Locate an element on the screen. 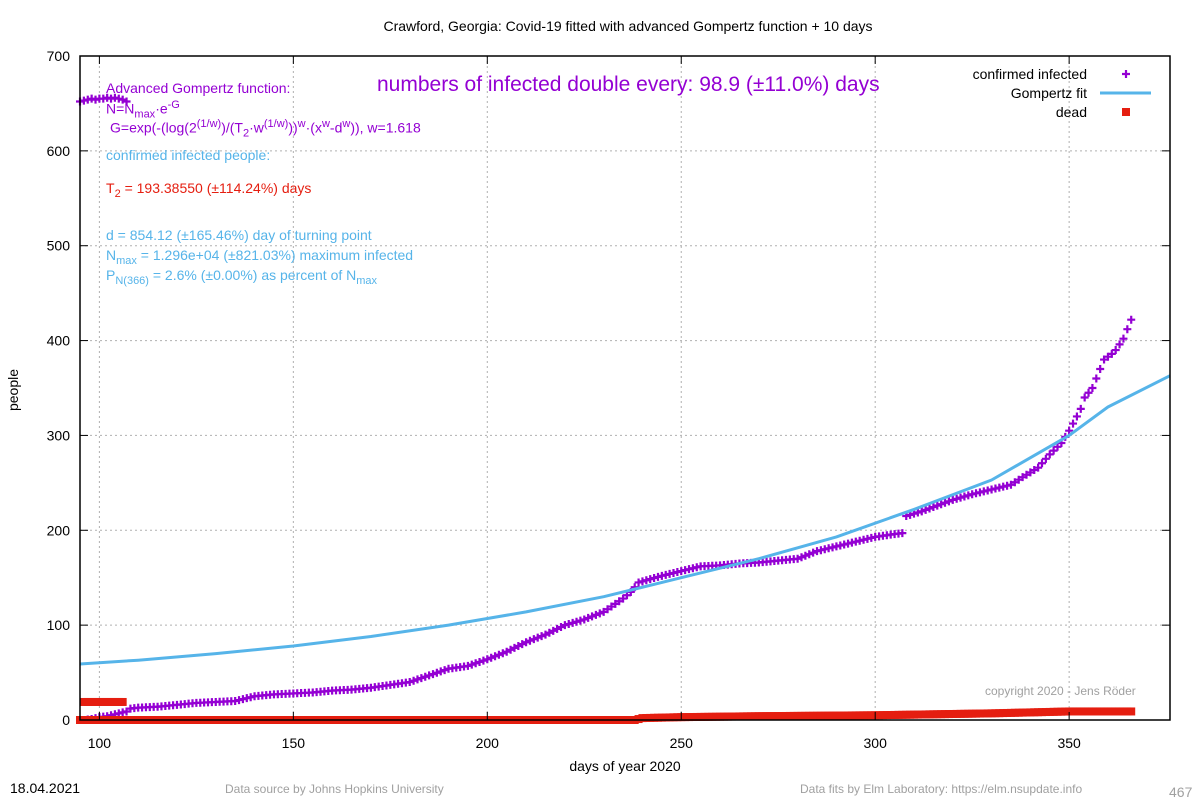 The width and height of the screenshot is (1200, 800). legend: confirmed infected Gompertz fit dead is located at coordinates (1062, 93).